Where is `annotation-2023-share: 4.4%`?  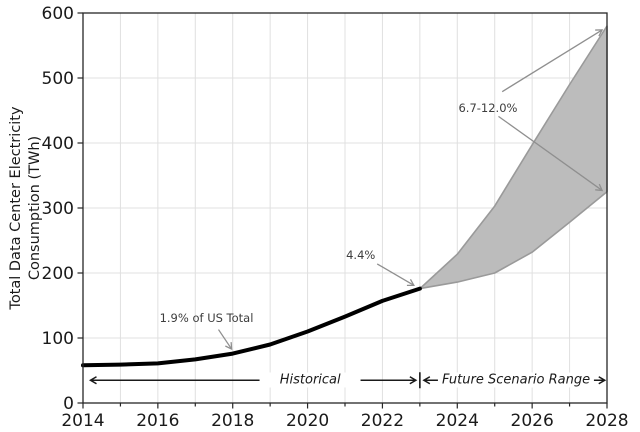
annotation-2023-share: 4.4% is located at coordinates (361, 254).